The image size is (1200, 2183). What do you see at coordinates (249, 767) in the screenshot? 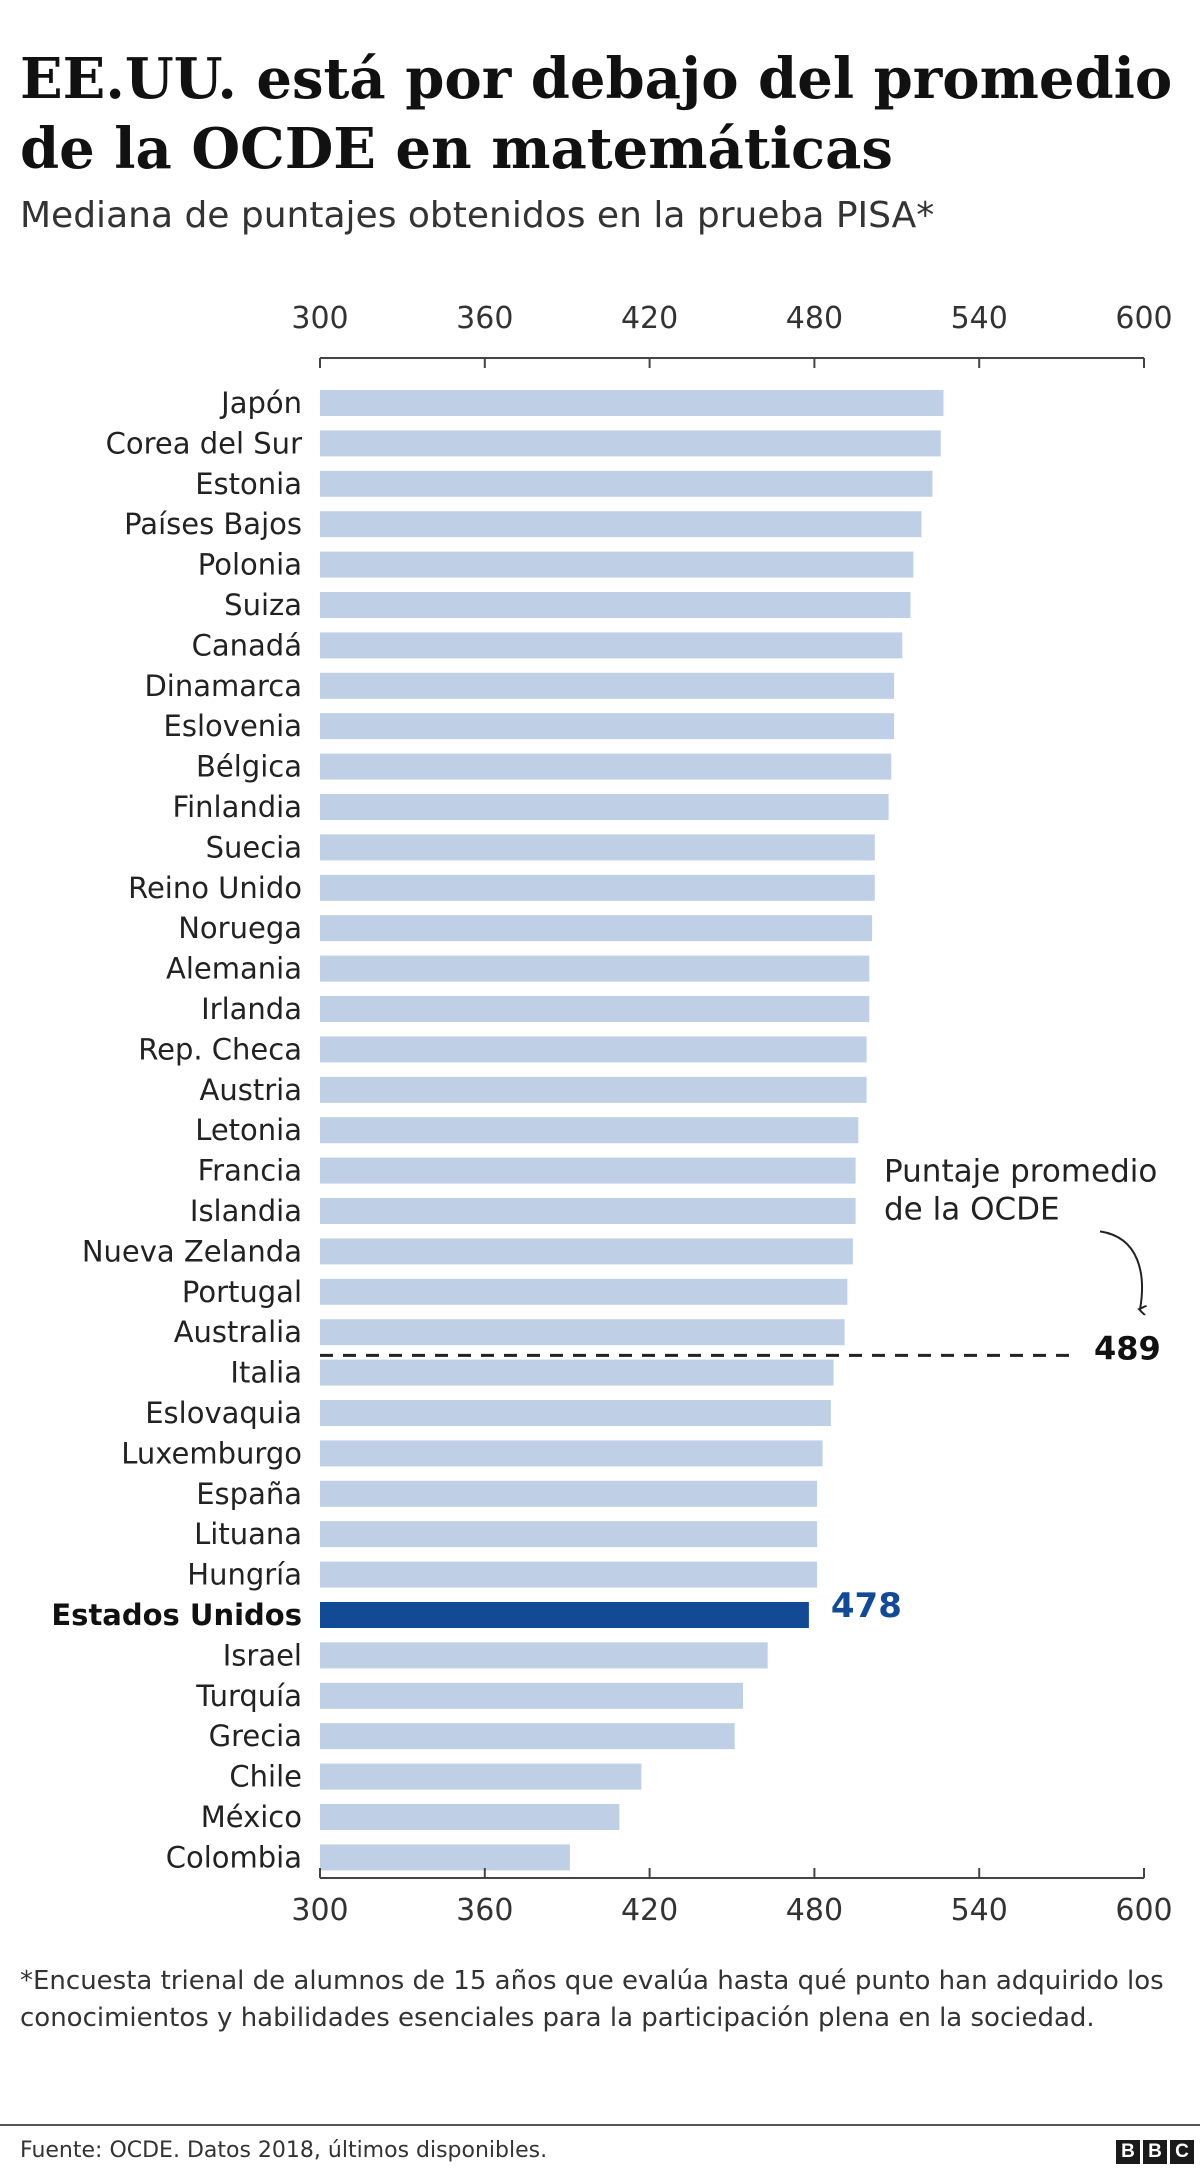
I see `category-label: Bélgica` at bounding box center [249, 767].